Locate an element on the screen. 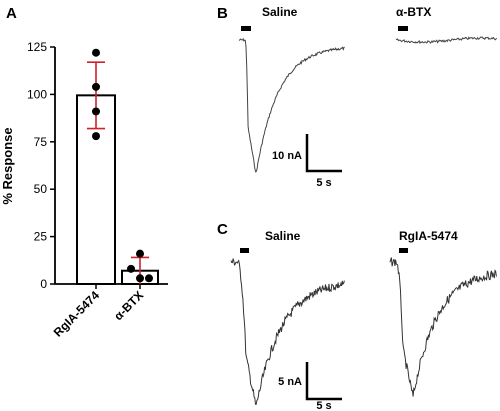 The image size is (500, 411). y-axis-label: % Response is located at coordinates (7, 165).